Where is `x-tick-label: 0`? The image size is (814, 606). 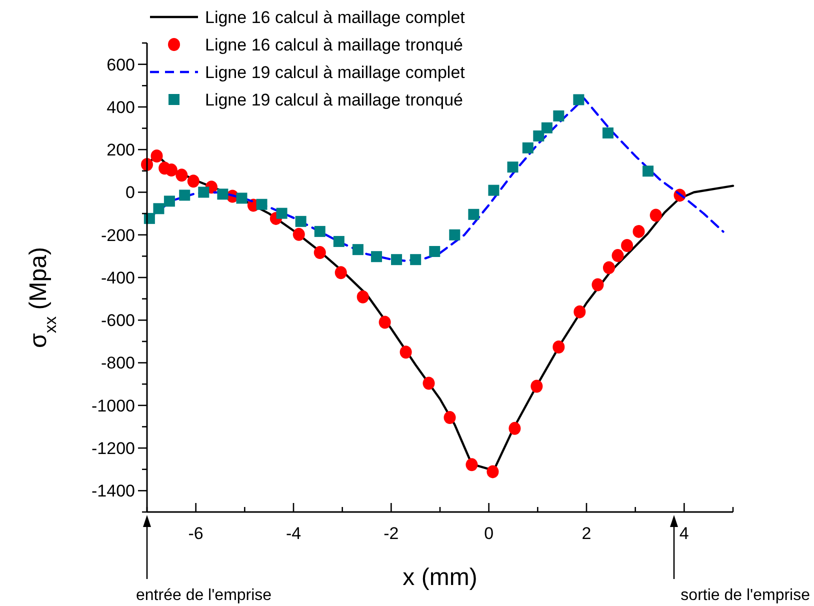 x-tick-label: 0 is located at coordinates (489, 533).